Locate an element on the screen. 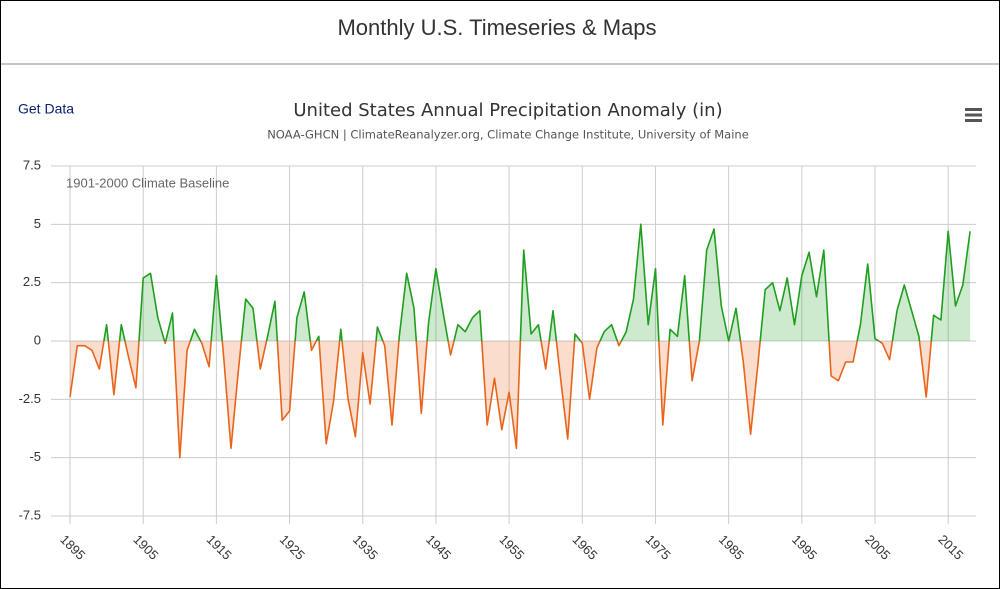  y-tick-label: 0 is located at coordinates (37, 339).